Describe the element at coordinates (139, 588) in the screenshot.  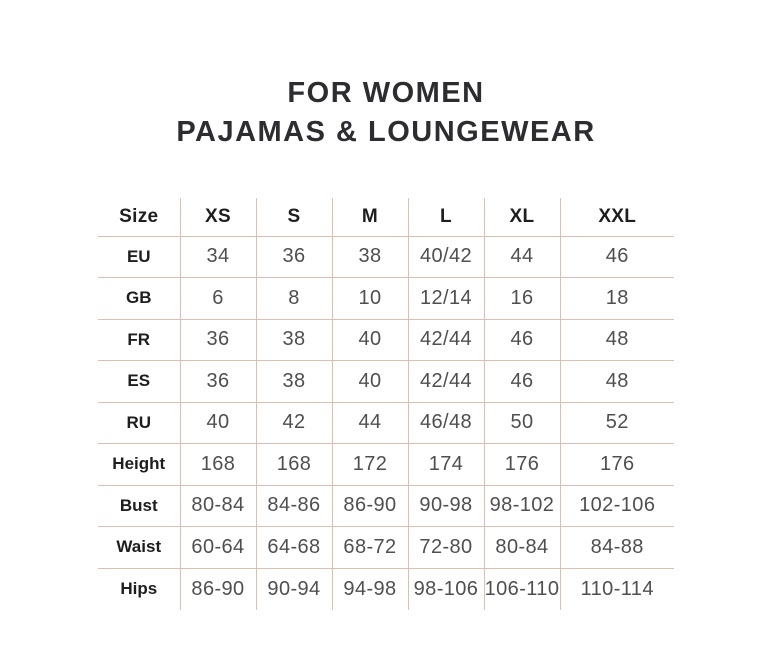
I see `row-label: Hips` at that location.